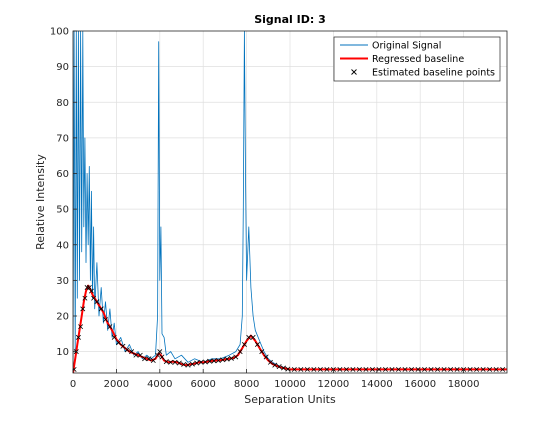 The image size is (560, 424). What do you see at coordinates (406, 46) in the screenshot?
I see `legend-label: Original Signal` at bounding box center [406, 46].